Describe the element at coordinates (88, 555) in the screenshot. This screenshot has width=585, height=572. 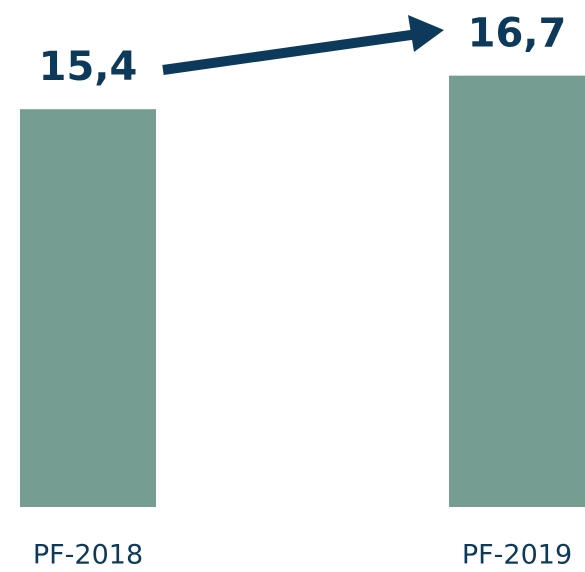
I see `x-tick-label: PF-2018` at that location.